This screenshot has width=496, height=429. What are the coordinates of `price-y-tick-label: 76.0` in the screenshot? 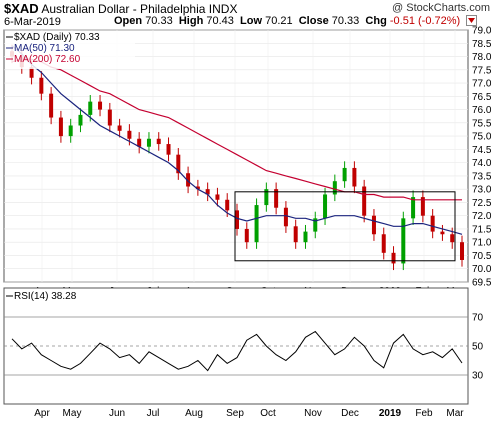 It's located at (482, 110).